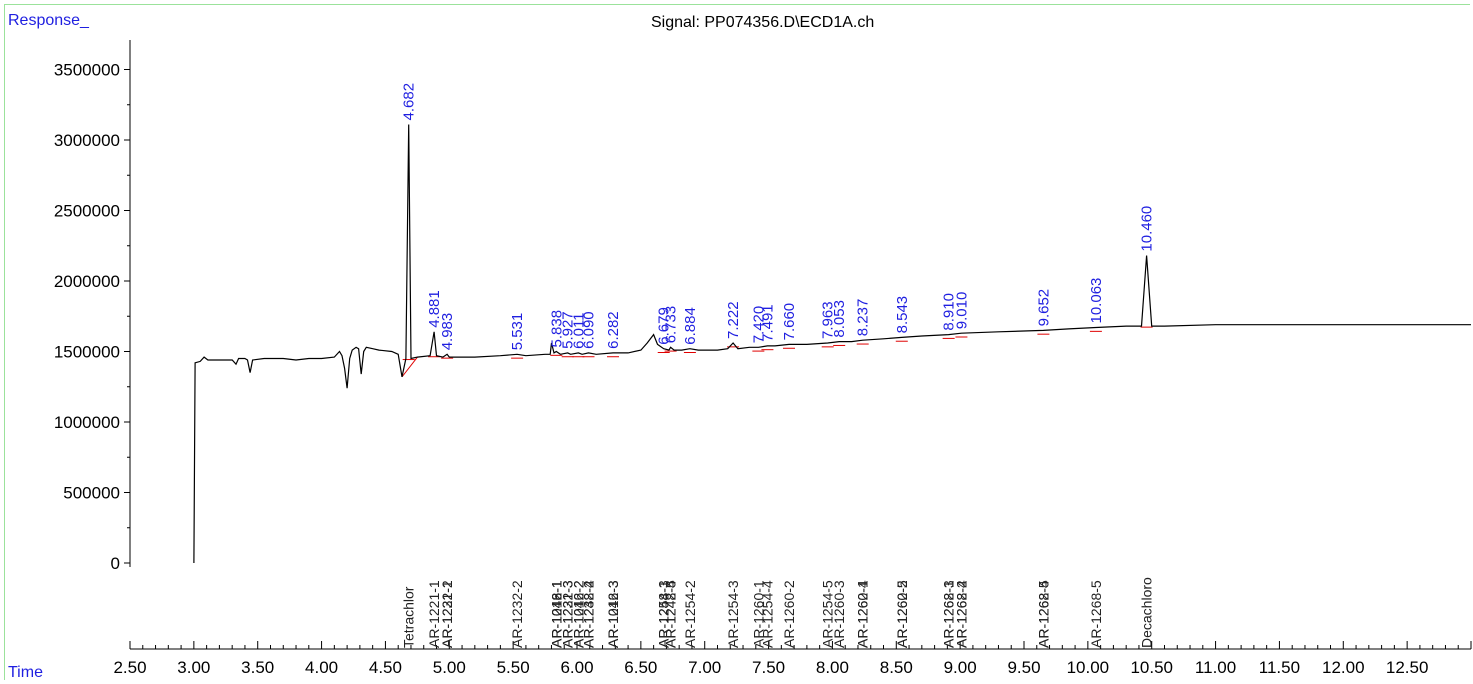  Describe the element at coordinates (434, 614) in the screenshot. I see `compound-label: AR-1221-1` at that location.